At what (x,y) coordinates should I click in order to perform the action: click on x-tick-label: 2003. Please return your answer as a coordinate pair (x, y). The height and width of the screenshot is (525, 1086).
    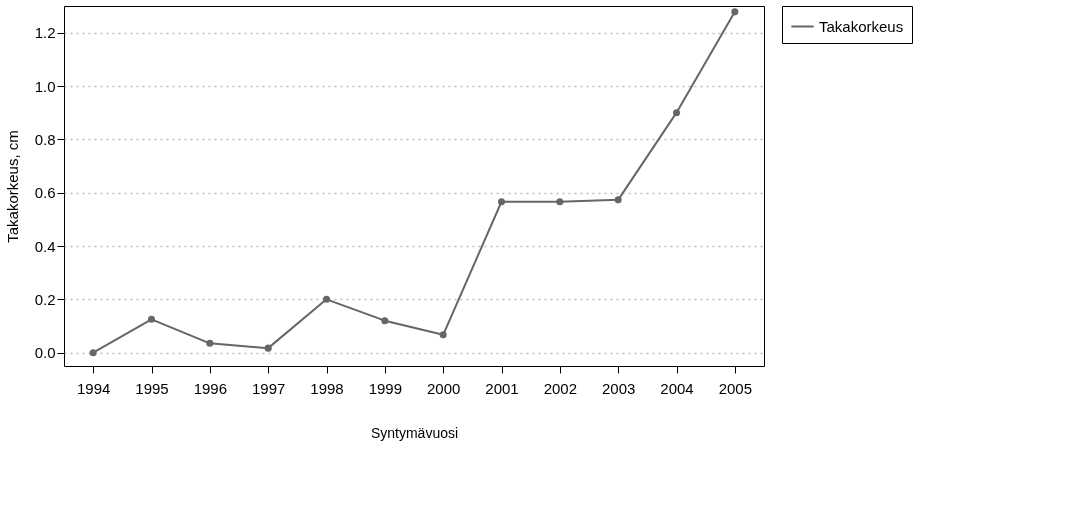
    Looking at the image, I should click on (618, 388).